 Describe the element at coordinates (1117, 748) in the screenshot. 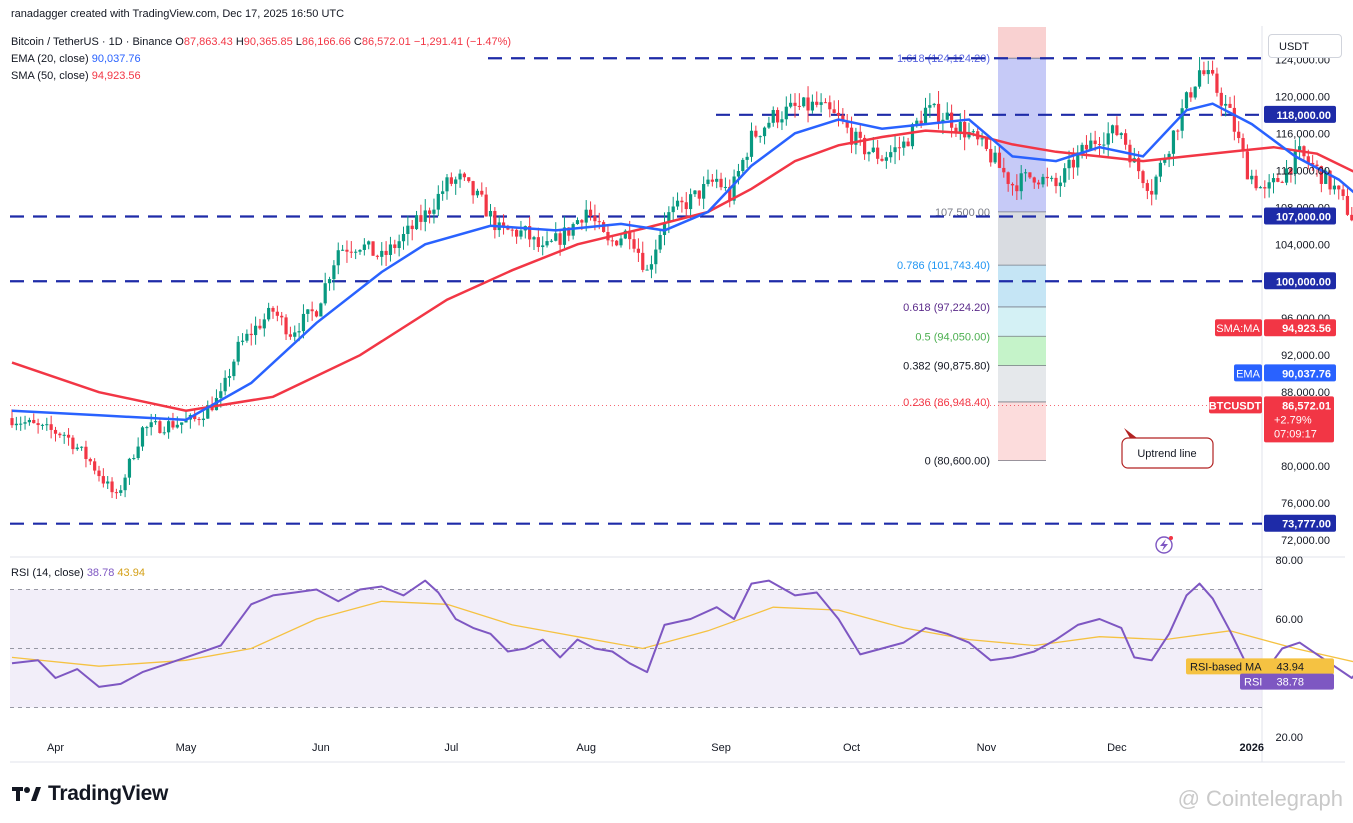

I see `time-tick-8: Dec` at that location.